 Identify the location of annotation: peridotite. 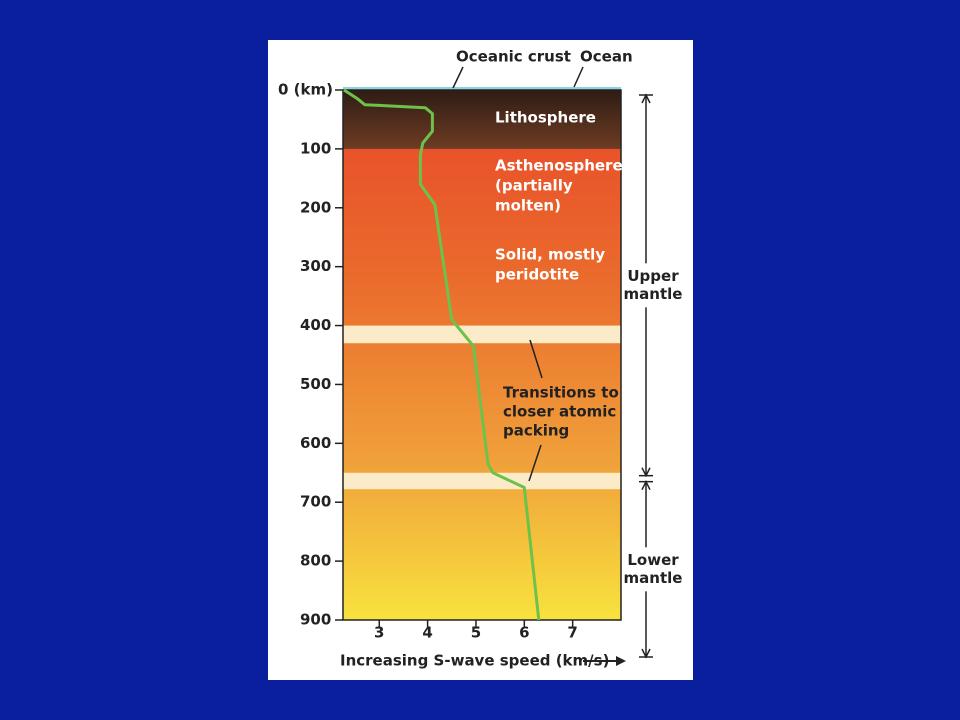
(537, 275).